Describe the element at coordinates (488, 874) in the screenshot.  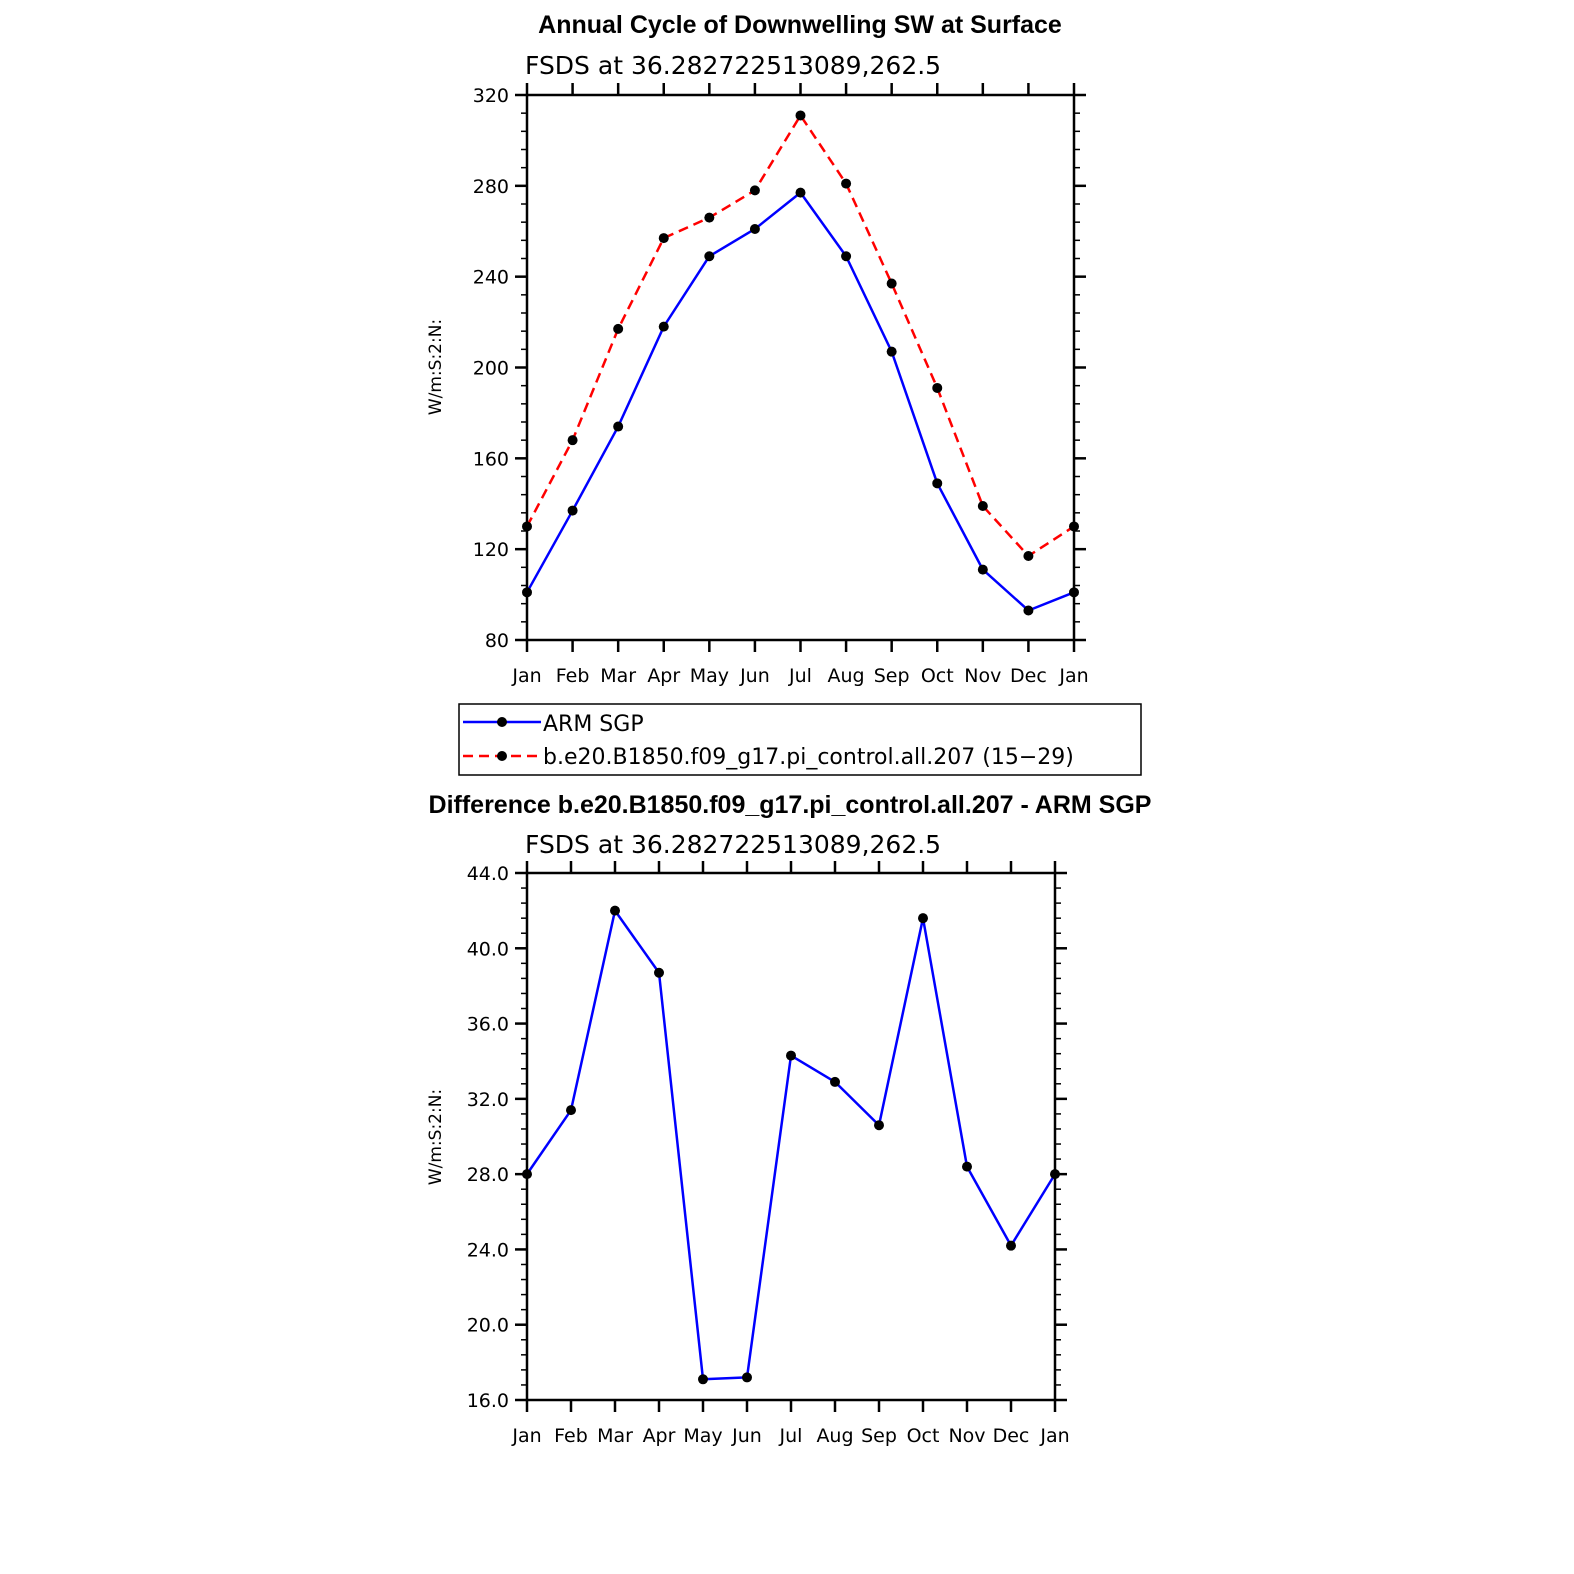
I see `y-tick-label: 44.0` at that location.